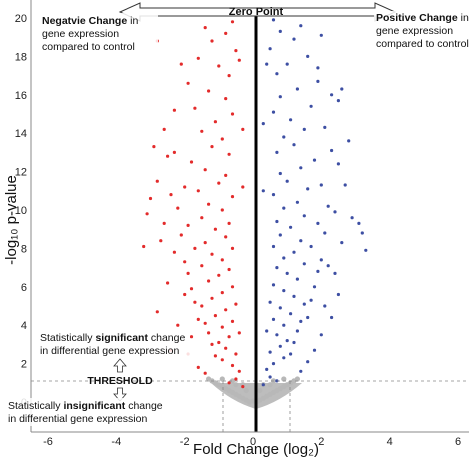  Describe the element at coordinates (458, 442) in the screenshot. I see `x-tick-label: 6` at that location.